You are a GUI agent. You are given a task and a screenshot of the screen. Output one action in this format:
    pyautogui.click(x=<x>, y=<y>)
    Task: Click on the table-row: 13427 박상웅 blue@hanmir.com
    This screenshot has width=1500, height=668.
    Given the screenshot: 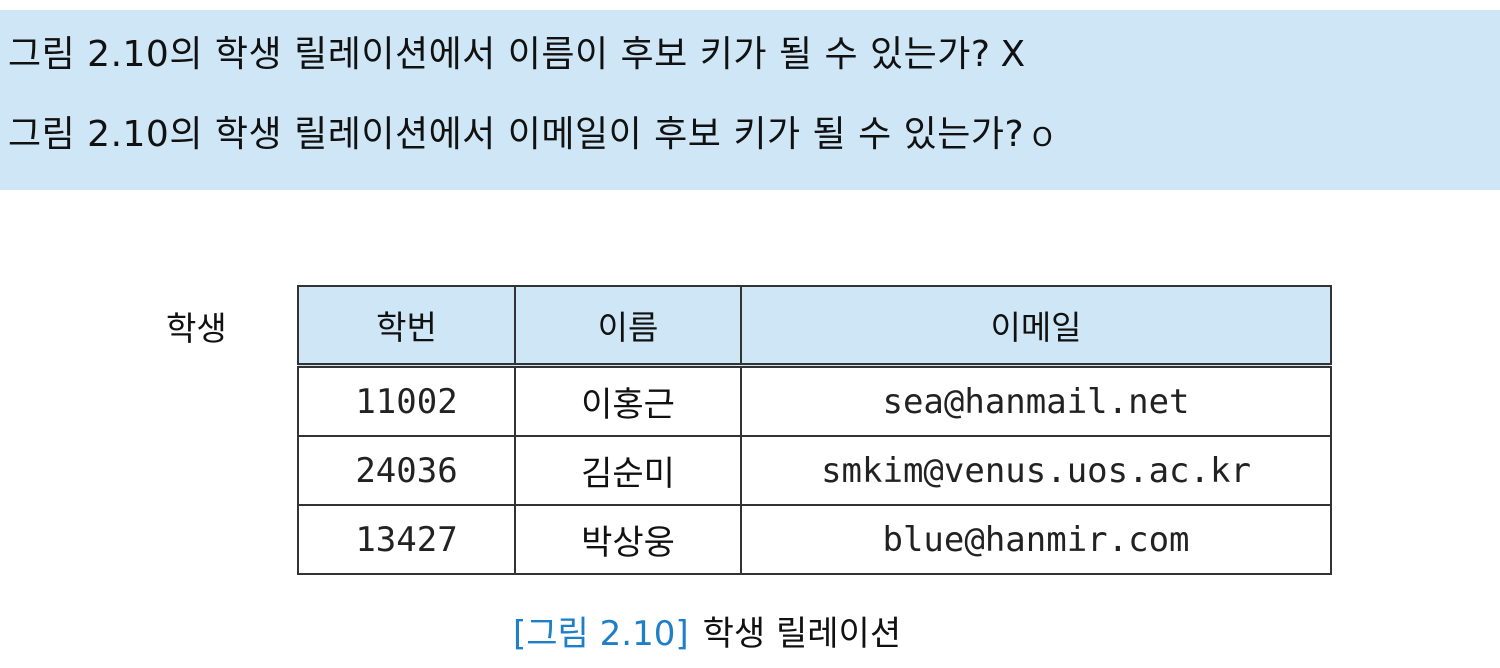 What is the action you would take?
    pyautogui.click(x=814, y=539)
    